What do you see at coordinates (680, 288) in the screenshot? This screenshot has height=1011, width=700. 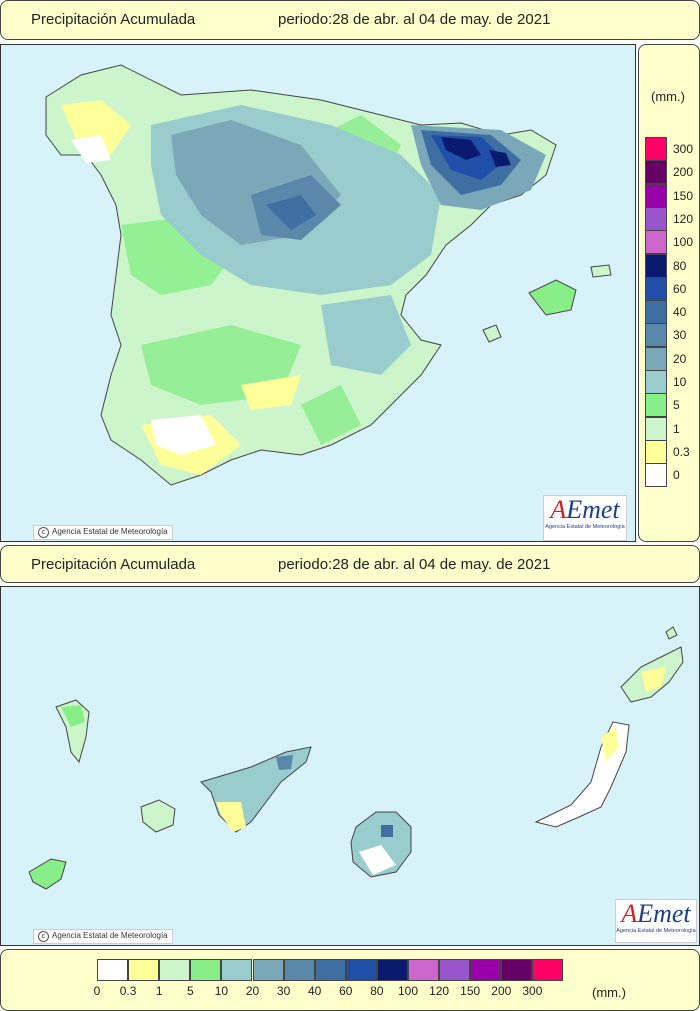 I see `legend-label-60: 60` at bounding box center [680, 288].